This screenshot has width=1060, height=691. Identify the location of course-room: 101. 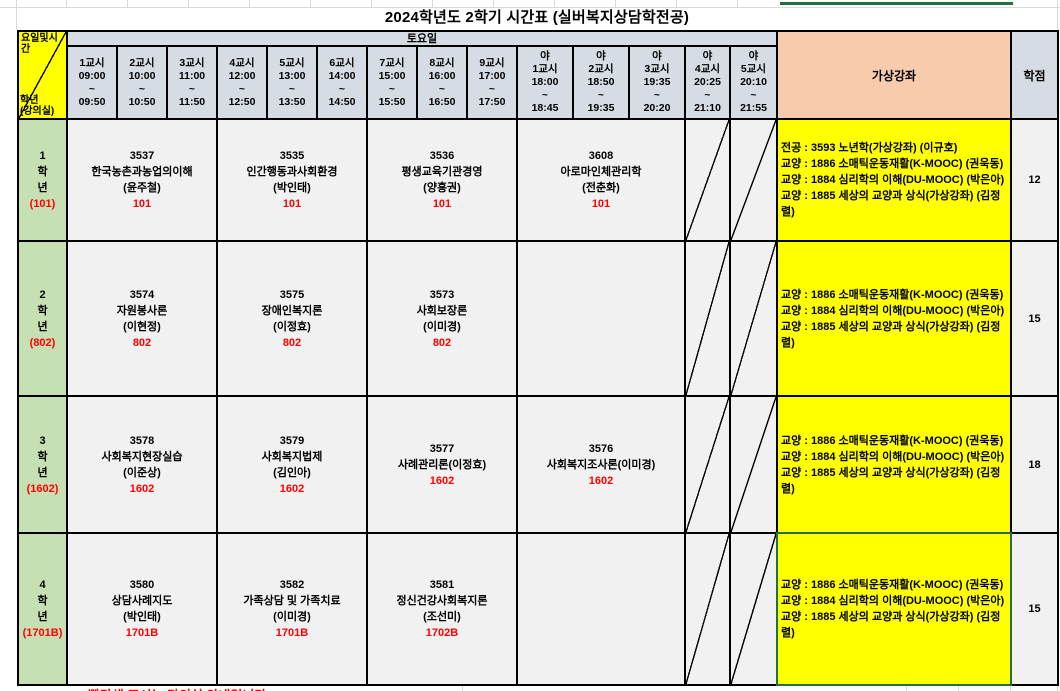
(292, 204).